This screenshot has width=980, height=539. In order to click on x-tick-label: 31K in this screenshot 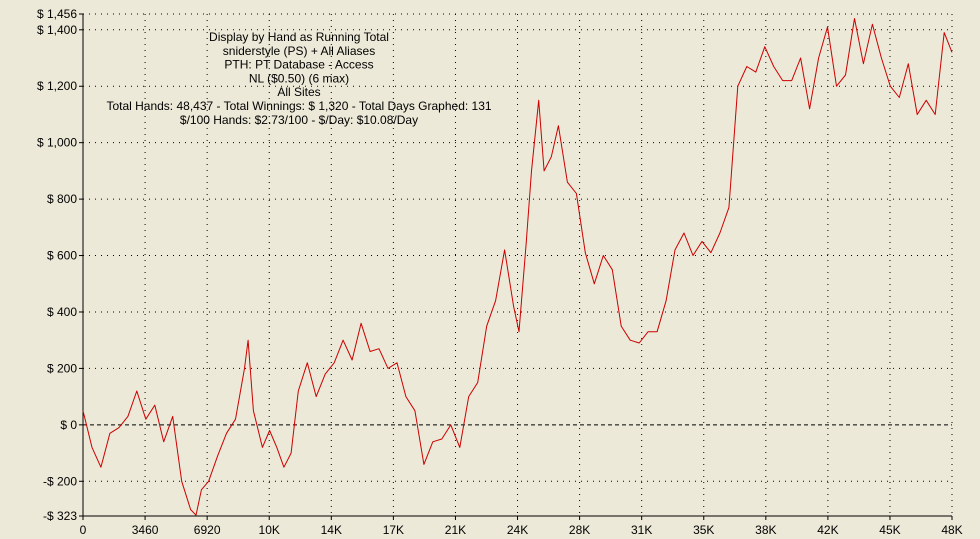, I will do `click(641, 530)`.